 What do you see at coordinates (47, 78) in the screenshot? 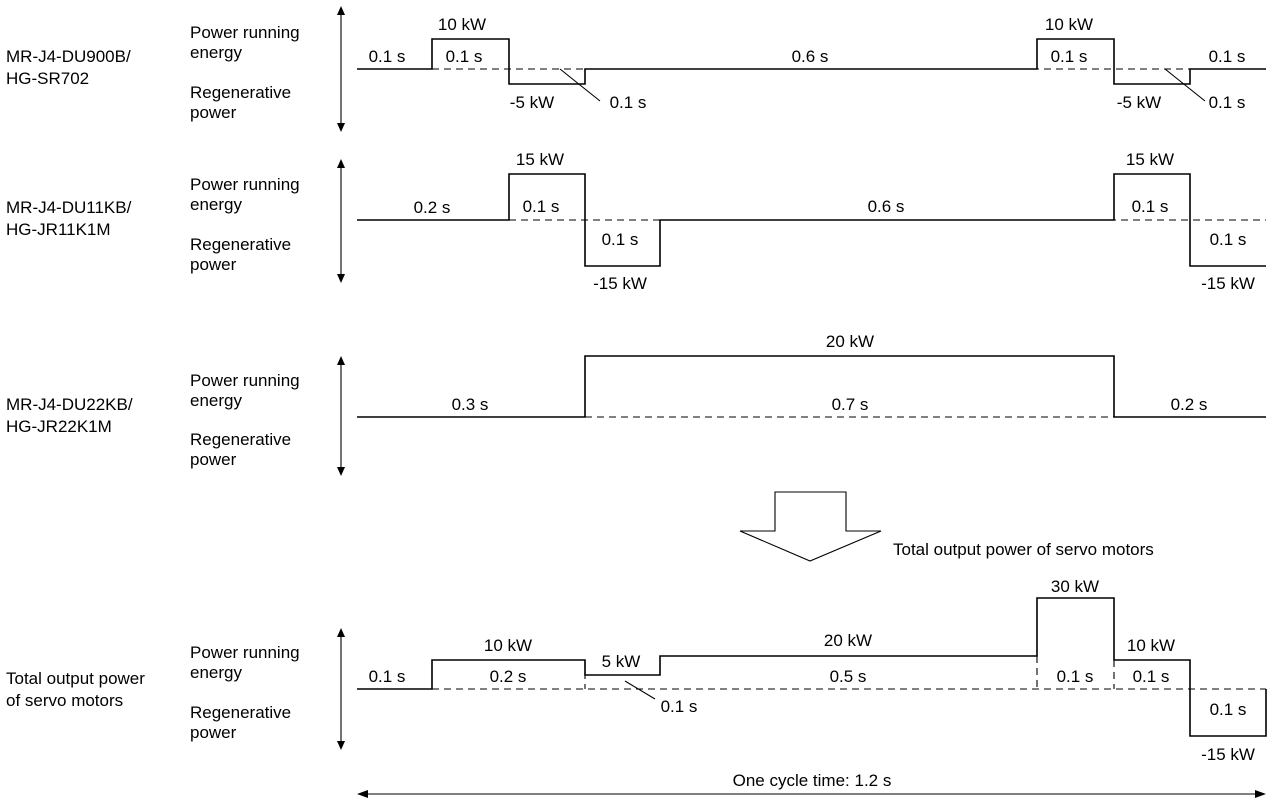
I see `unit-label-line2: HG-SR702` at bounding box center [47, 78].